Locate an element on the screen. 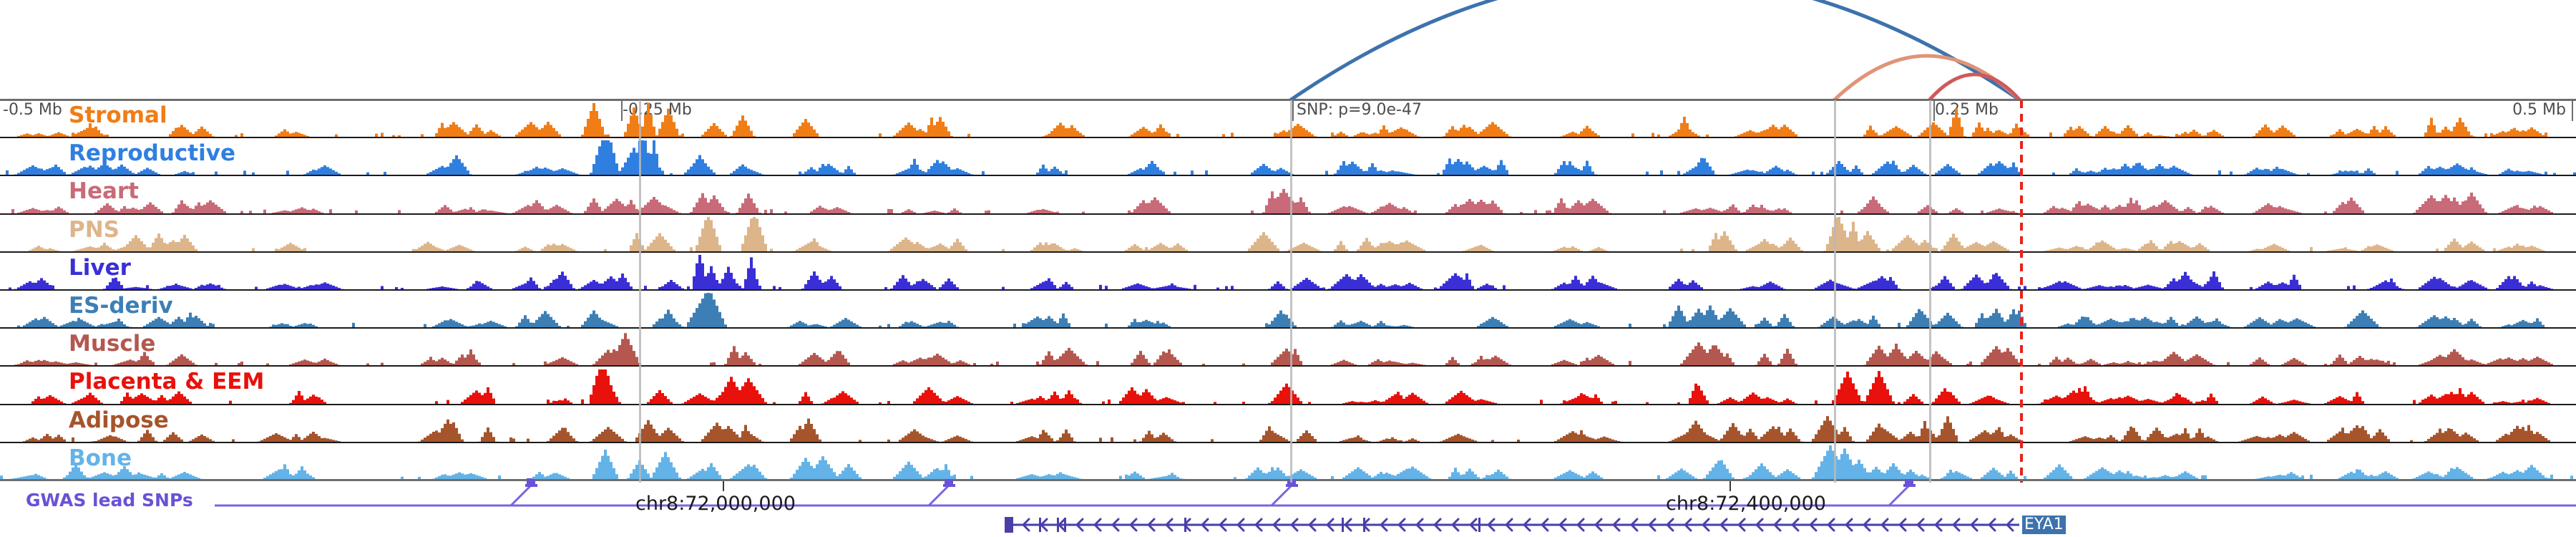 This screenshot has width=2576, height=537. coordinate-tick-mark is located at coordinates (1730, 486).